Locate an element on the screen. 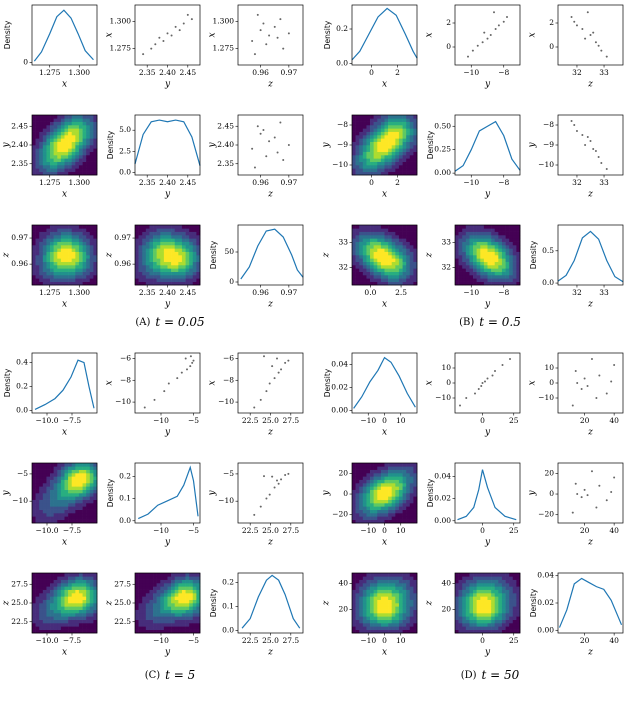  density-line is located at coordinates (487, 495).